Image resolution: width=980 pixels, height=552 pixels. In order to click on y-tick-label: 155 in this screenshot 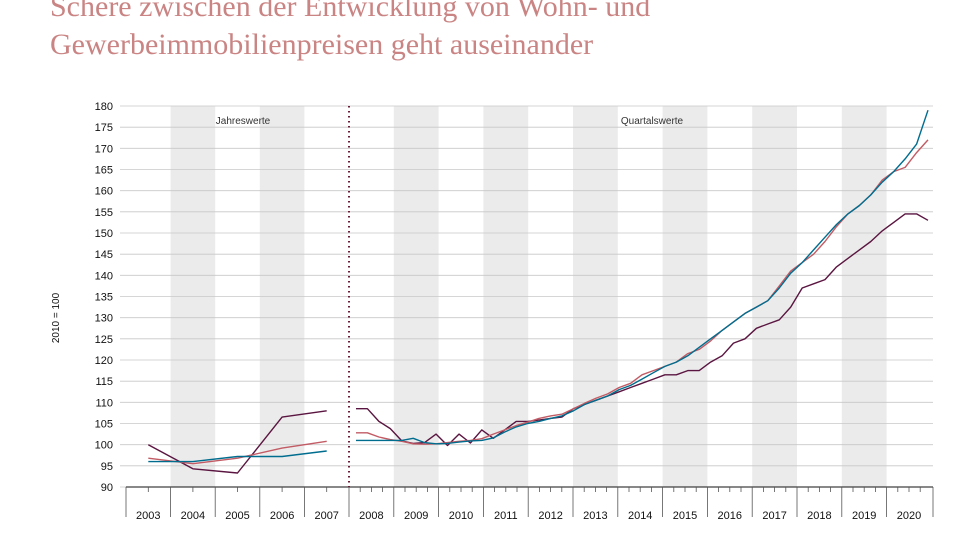, I will do `click(104, 213)`.